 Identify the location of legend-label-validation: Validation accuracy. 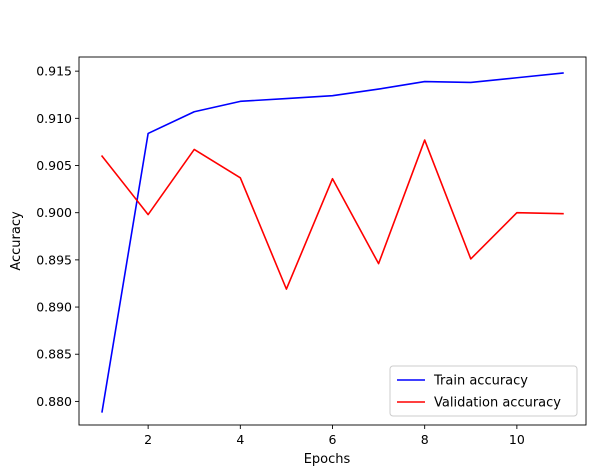
(497, 403).